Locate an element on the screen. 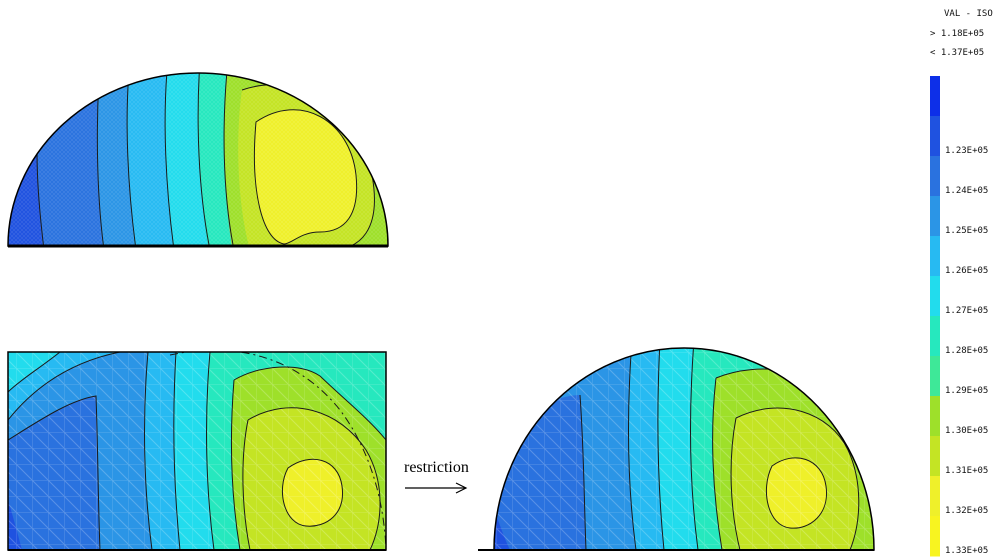  field-top-semicircle is located at coordinates (198, 159).